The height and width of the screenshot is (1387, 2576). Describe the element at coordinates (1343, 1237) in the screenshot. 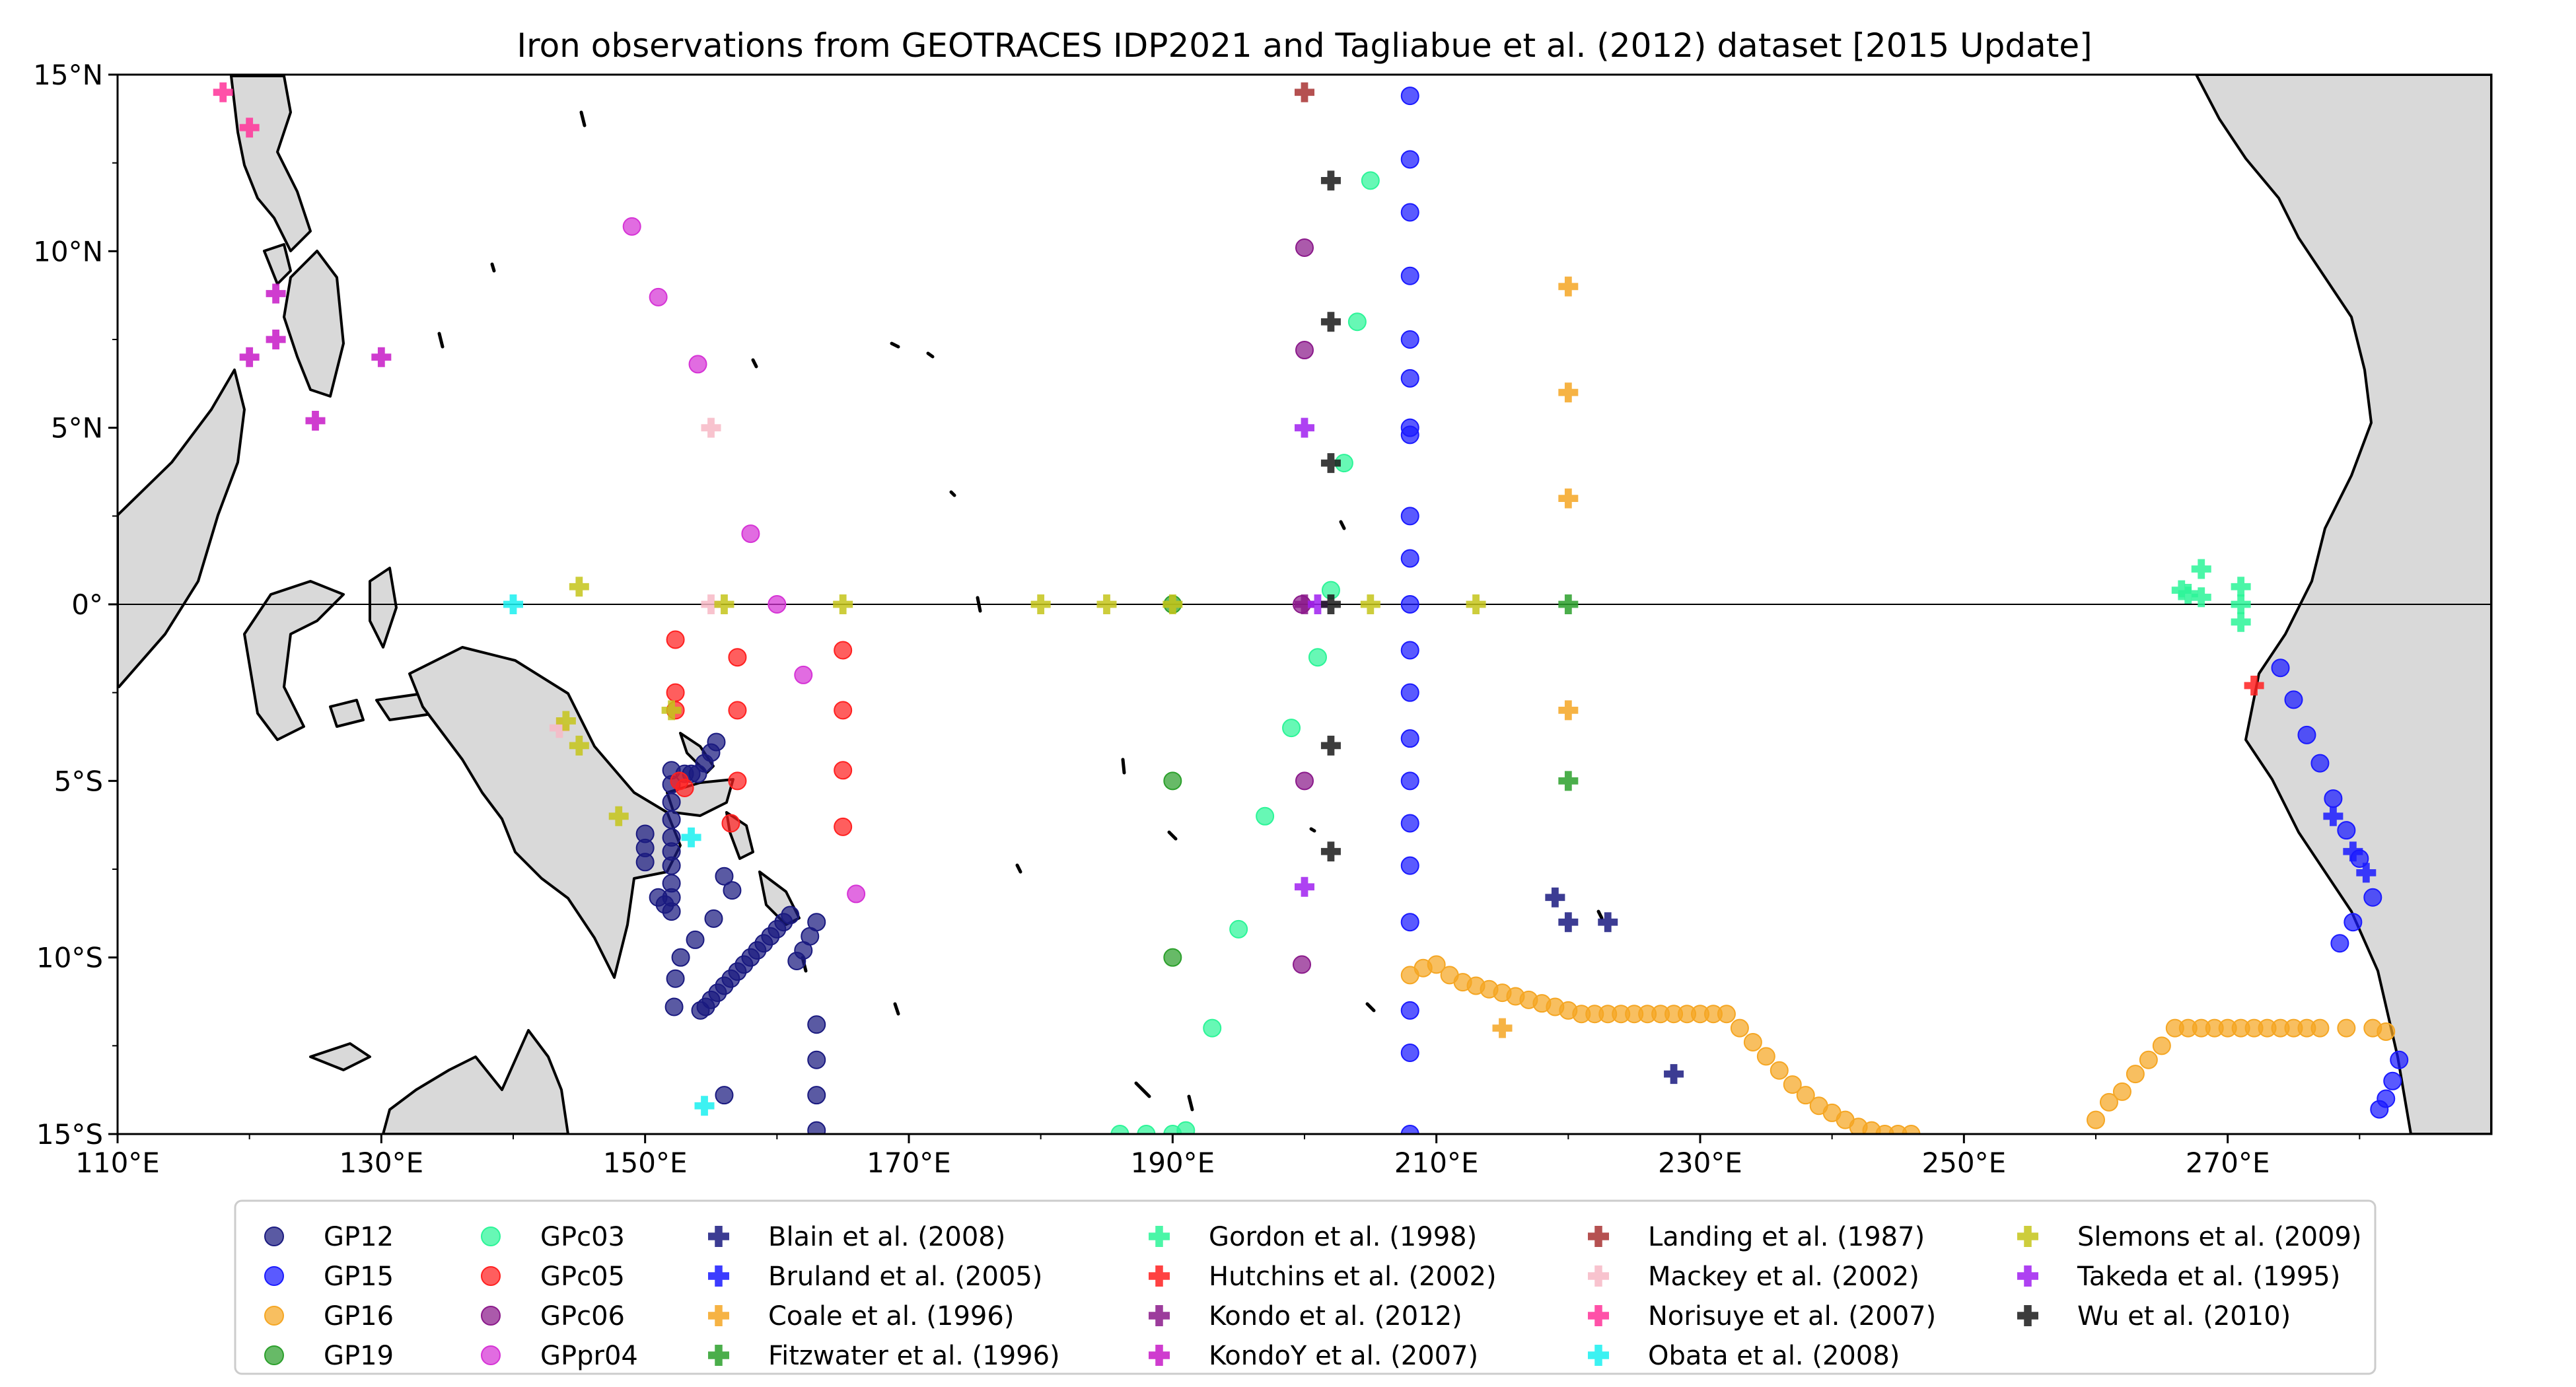

I see `legend-label: Gordon et al. (1998)` at that location.